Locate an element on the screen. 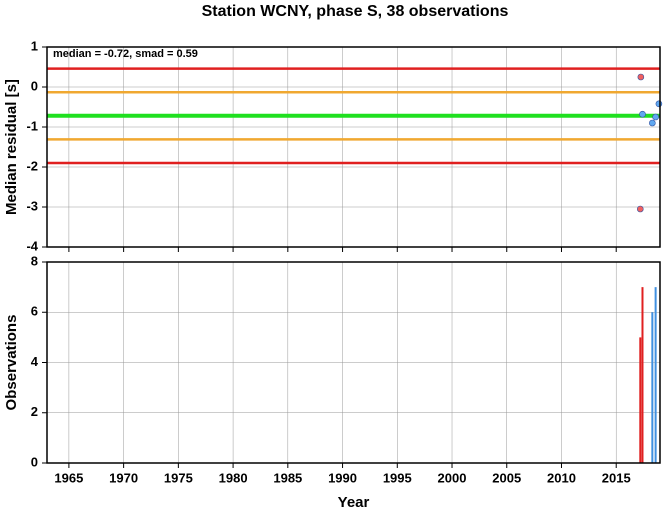 This screenshot has width=666, height=511. y-tick-label: 1 is located at coordinates (34, 45).